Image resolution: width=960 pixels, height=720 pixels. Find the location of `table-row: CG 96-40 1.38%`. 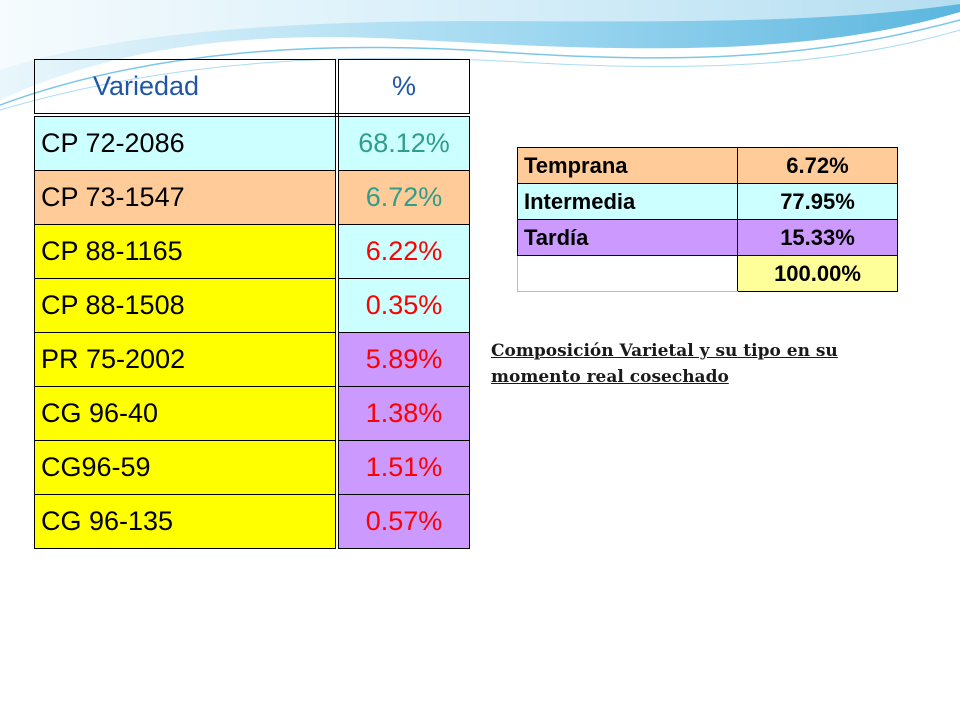

table-row: CG 96-40 1.38% is located at coordinates (252, 413).